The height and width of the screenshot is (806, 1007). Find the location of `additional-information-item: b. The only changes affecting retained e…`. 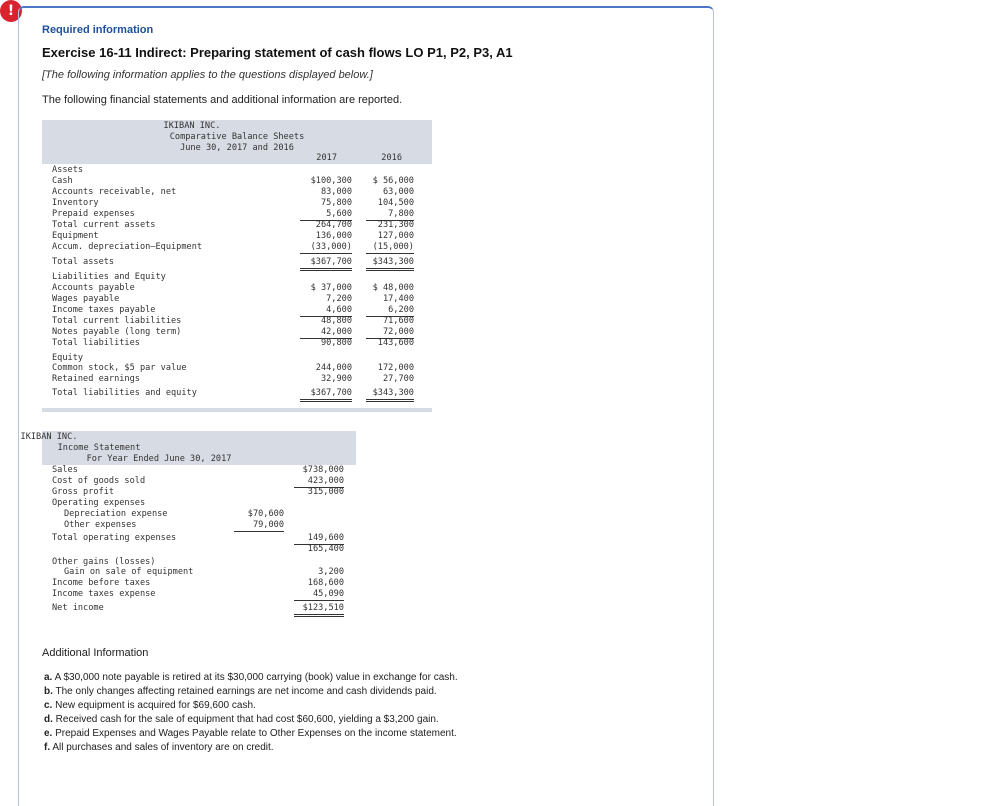

additional-information-item: b. The only changes affecting retained e… is located at coordinates (251, 692).